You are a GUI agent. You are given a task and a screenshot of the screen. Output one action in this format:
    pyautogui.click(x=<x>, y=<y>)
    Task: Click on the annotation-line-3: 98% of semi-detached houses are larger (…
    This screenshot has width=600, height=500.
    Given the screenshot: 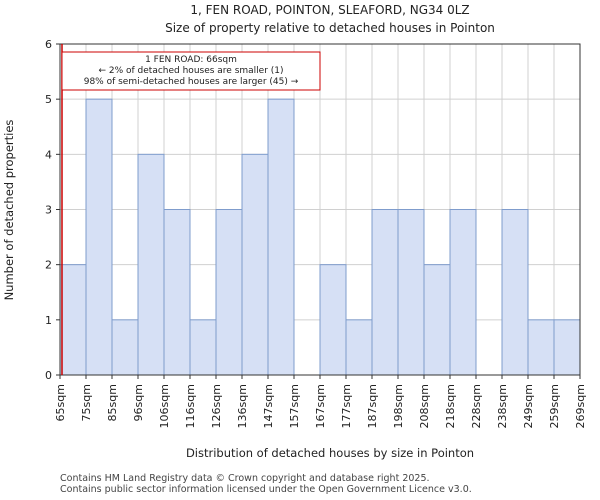 What is the action you would take?
    pyautogui.click(x=191, y=82)
    